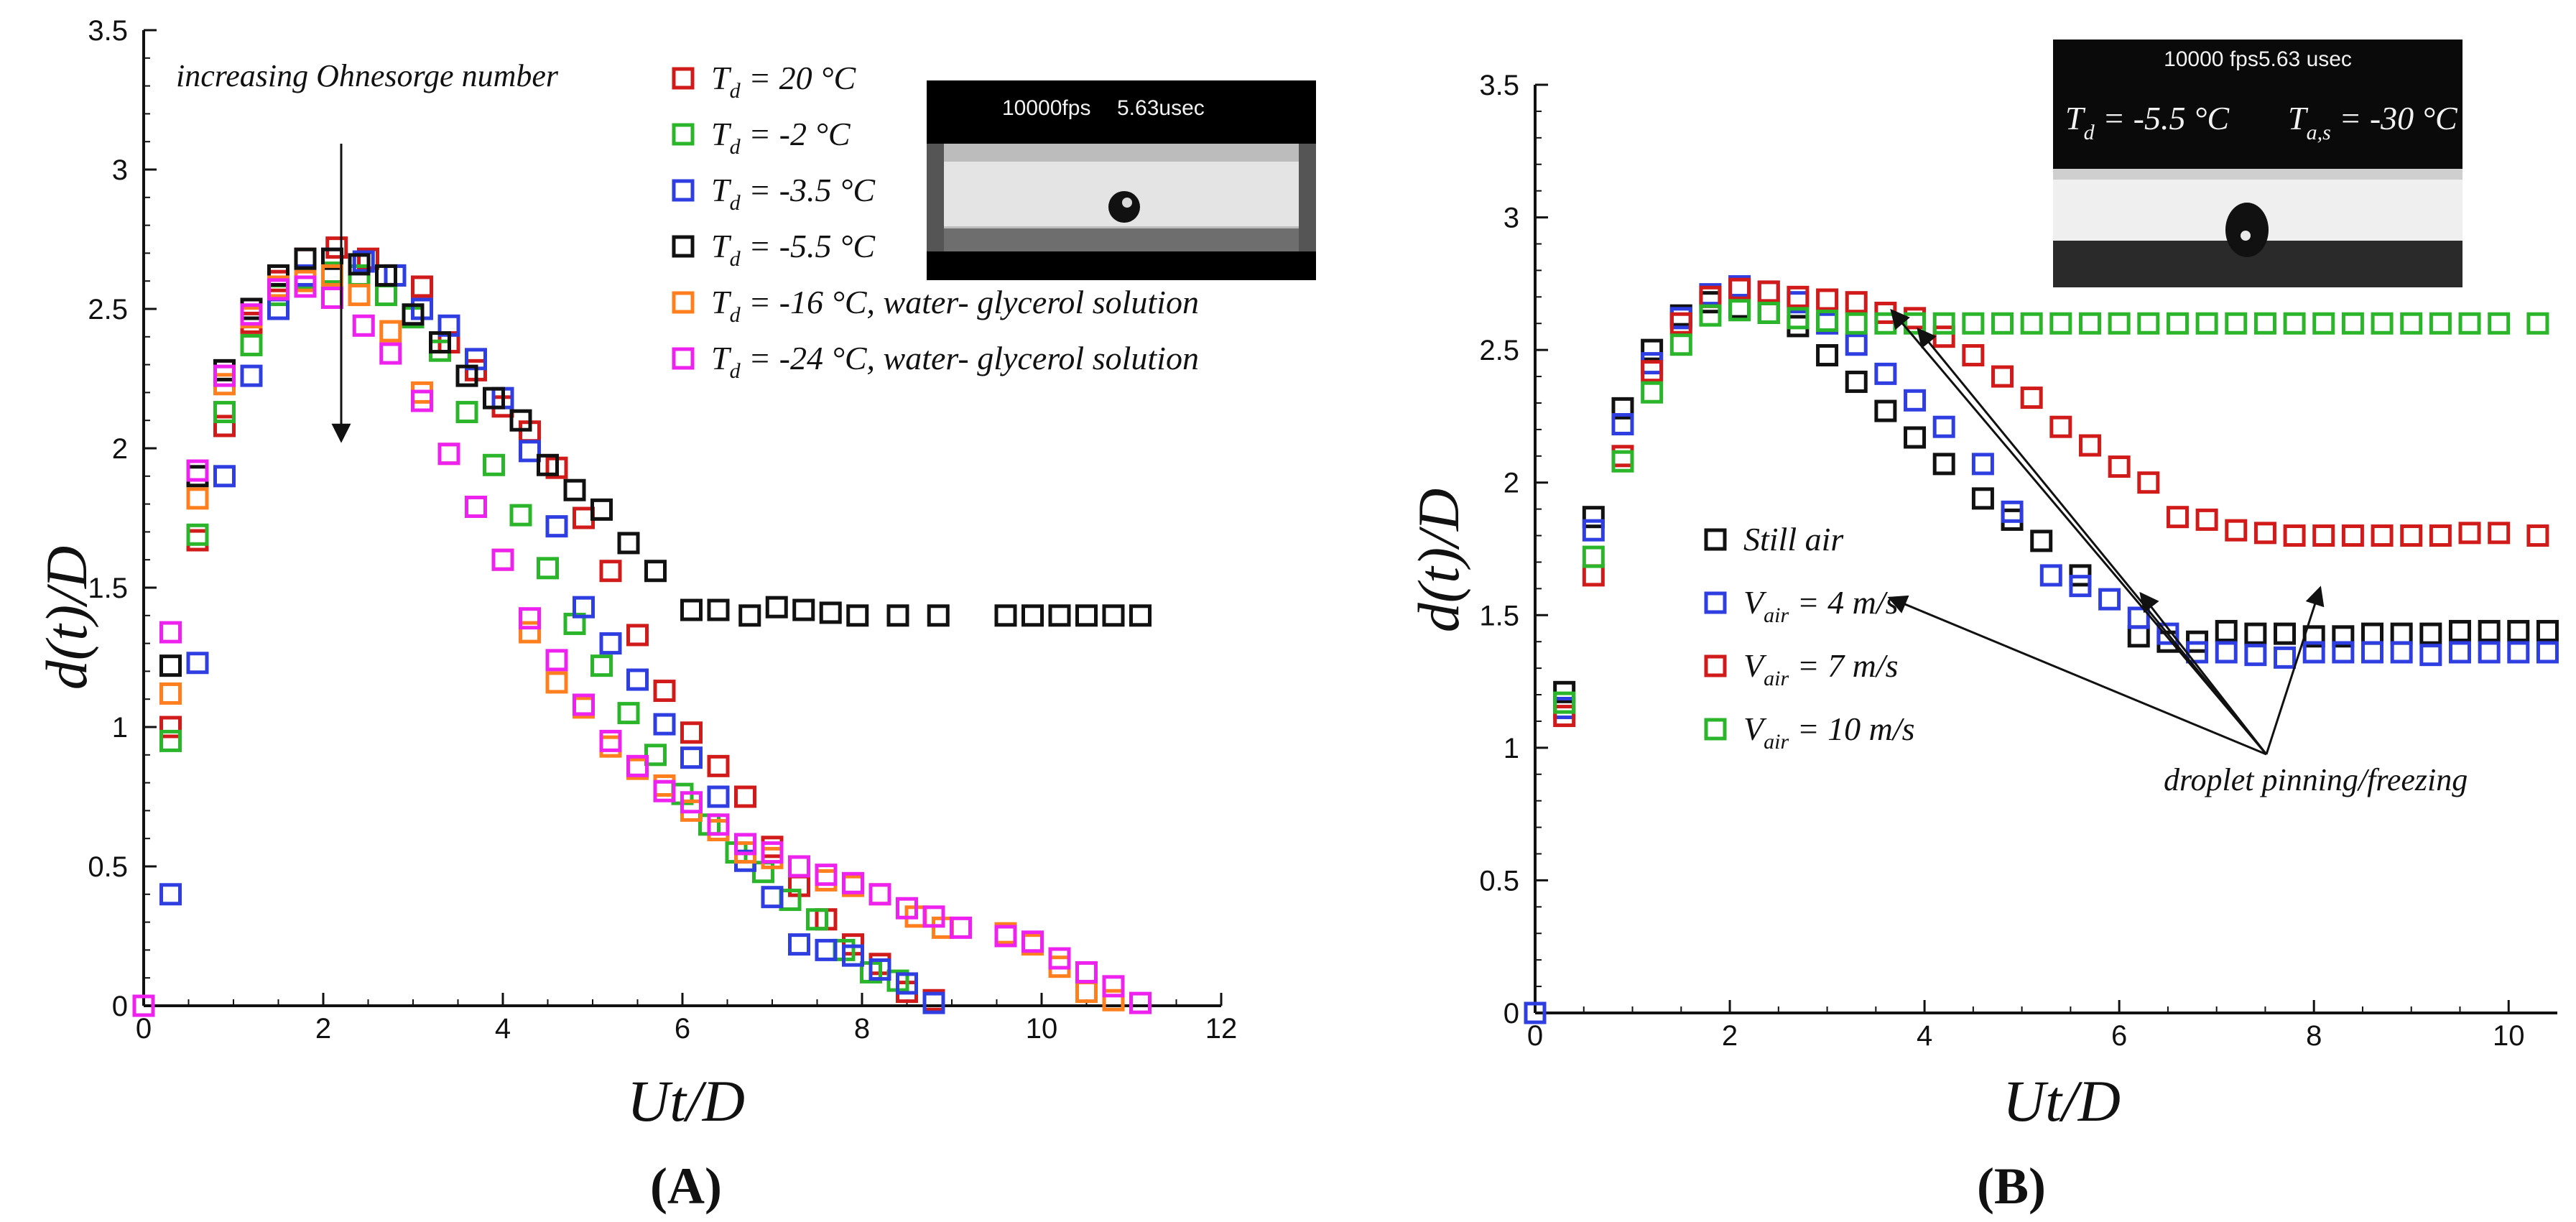  I want to click on panel-a-legend-item: Td = -24 °C, water- glycerol solution, so click(935, 362).